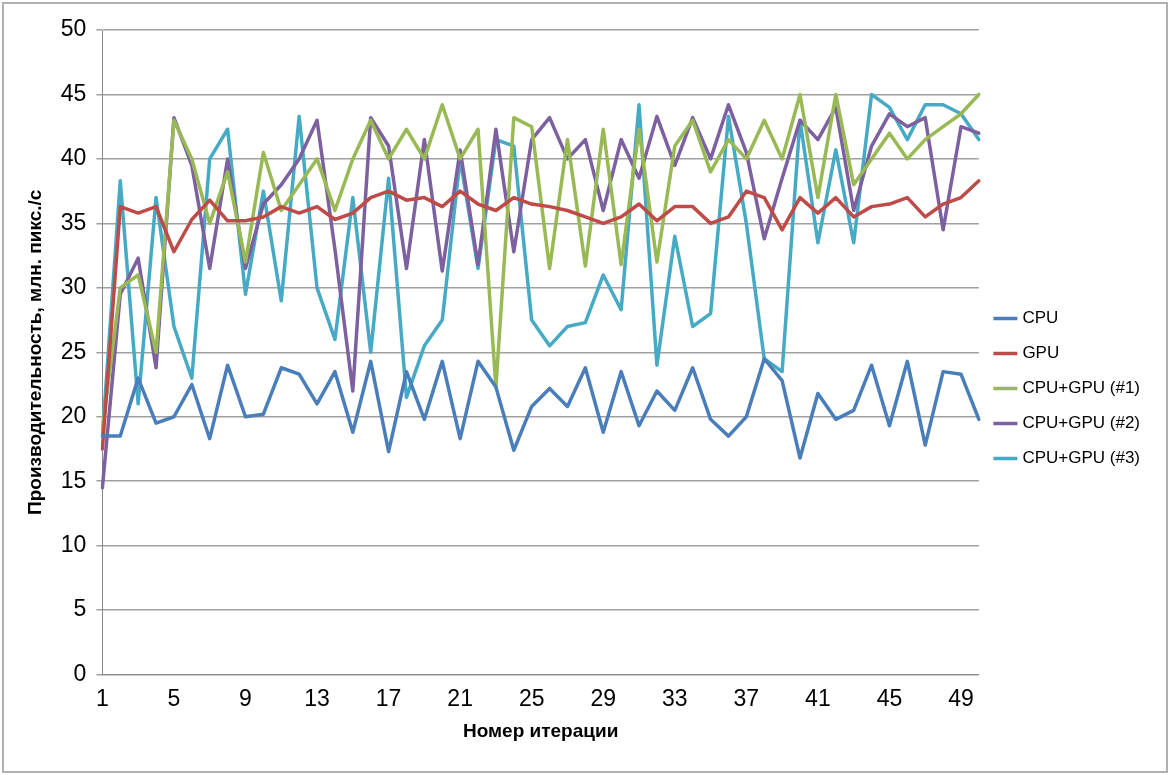 The width and height of the screenshot is (1170, 775). What do you see at coordinates (603, 697) in the screenshot?
I see `x-tick-label: 29` at bounding box center [603, 697].